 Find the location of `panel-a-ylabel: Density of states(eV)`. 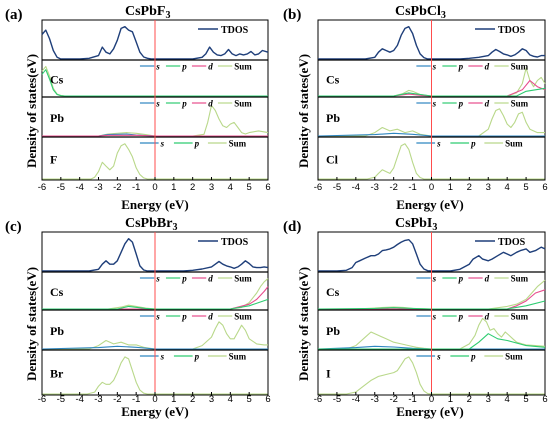

panel-a-ylabel: Density of states(eV) is located at coordinates (31, 111).